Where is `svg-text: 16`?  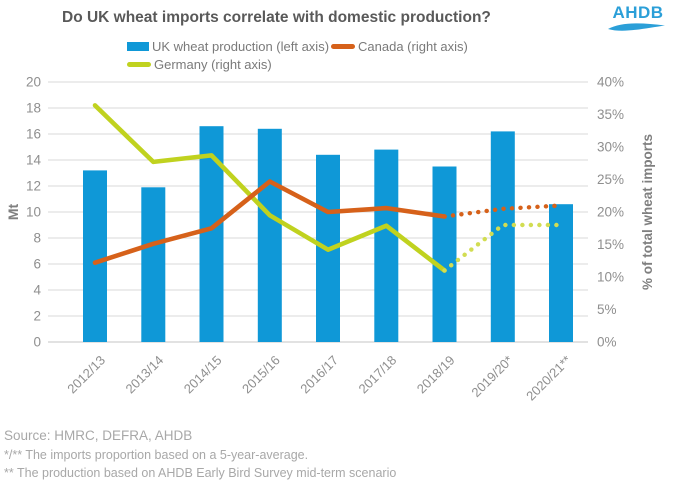 svg-text: 16 is located at coordinates (33, 134).